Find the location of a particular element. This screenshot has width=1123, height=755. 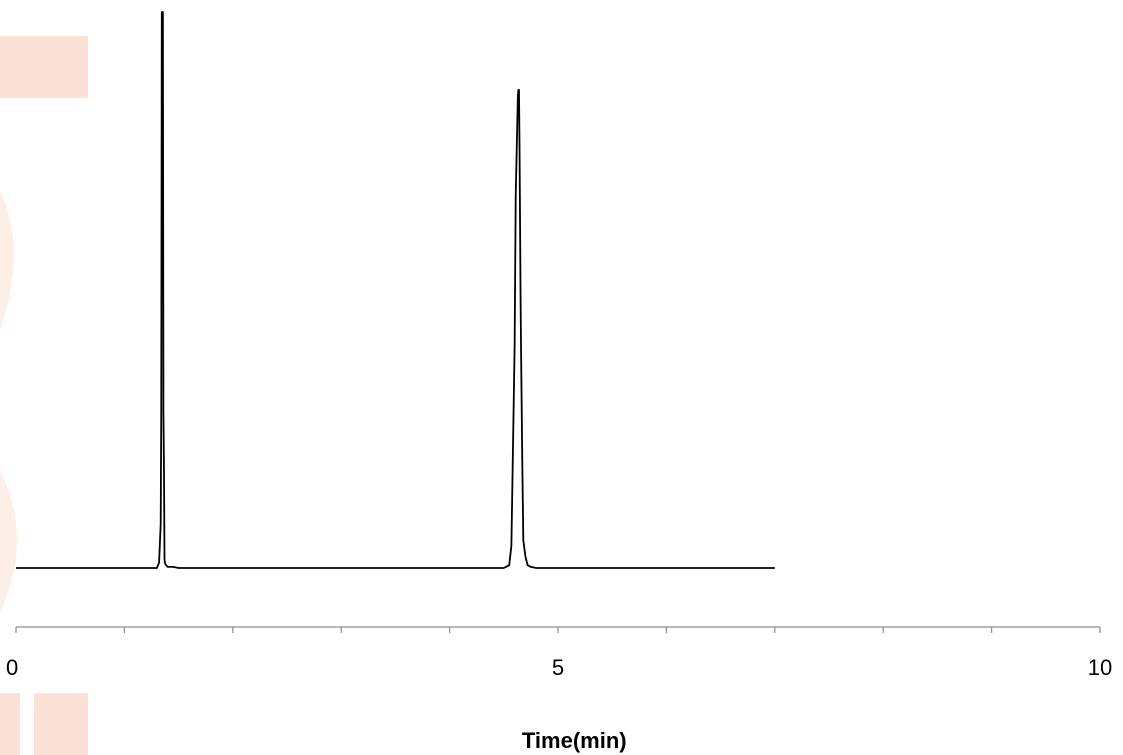

watermark-block-top is located at coordinates (44, 67).